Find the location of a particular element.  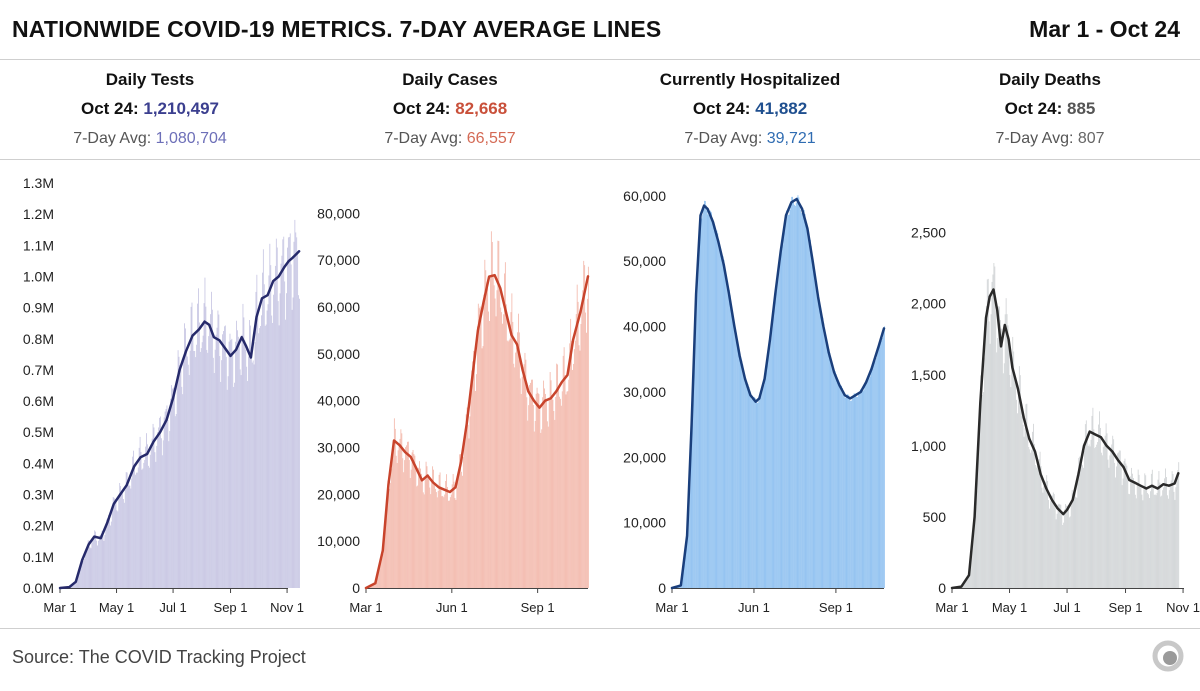

stat-latest-label: Oct 24: is located at coordinates (721, 108).